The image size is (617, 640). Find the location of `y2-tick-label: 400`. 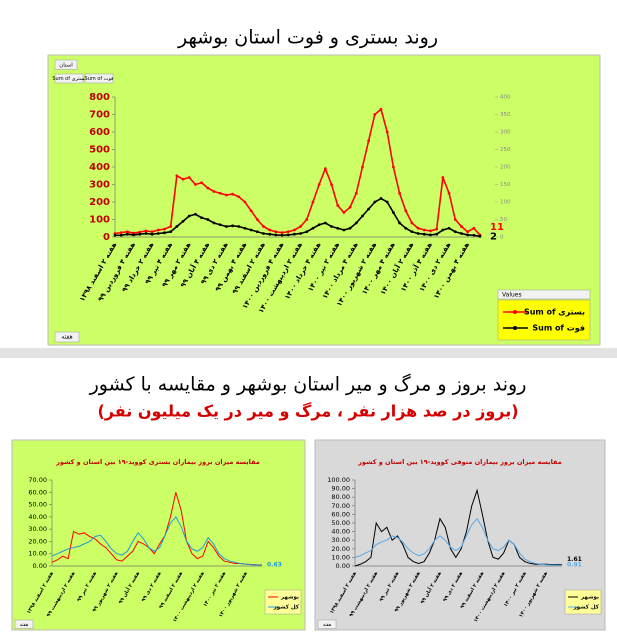

y2-tick-label: 400 is located at coordinates (505, 98).